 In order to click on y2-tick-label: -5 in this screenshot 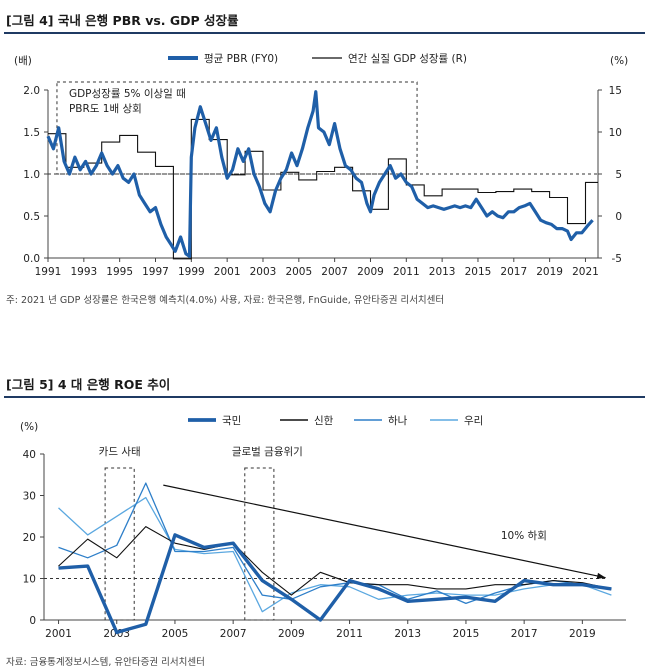, I will do `click(617, 259)`.